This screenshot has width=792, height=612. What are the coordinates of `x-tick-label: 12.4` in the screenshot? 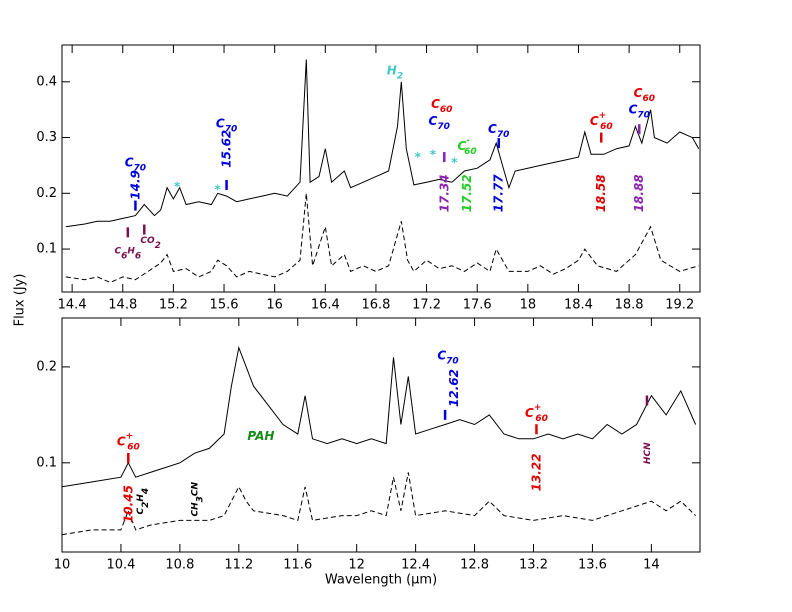 It's located at (415, 565).